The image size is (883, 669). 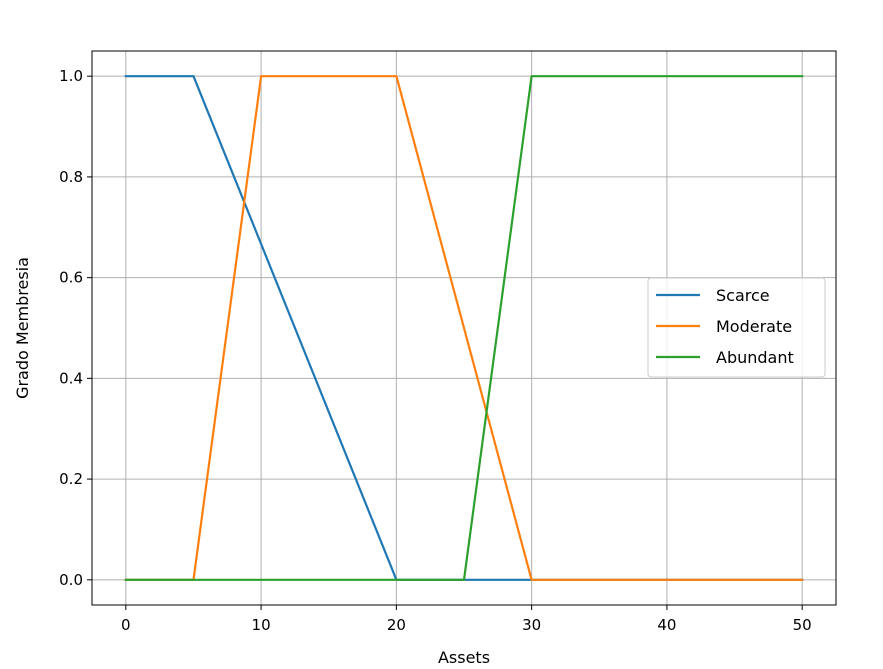 What do you see at coordinates (755, 357) in the screenshot?
I see `legend-entry-abundant: Abundant` at bounding box center [755, 357].